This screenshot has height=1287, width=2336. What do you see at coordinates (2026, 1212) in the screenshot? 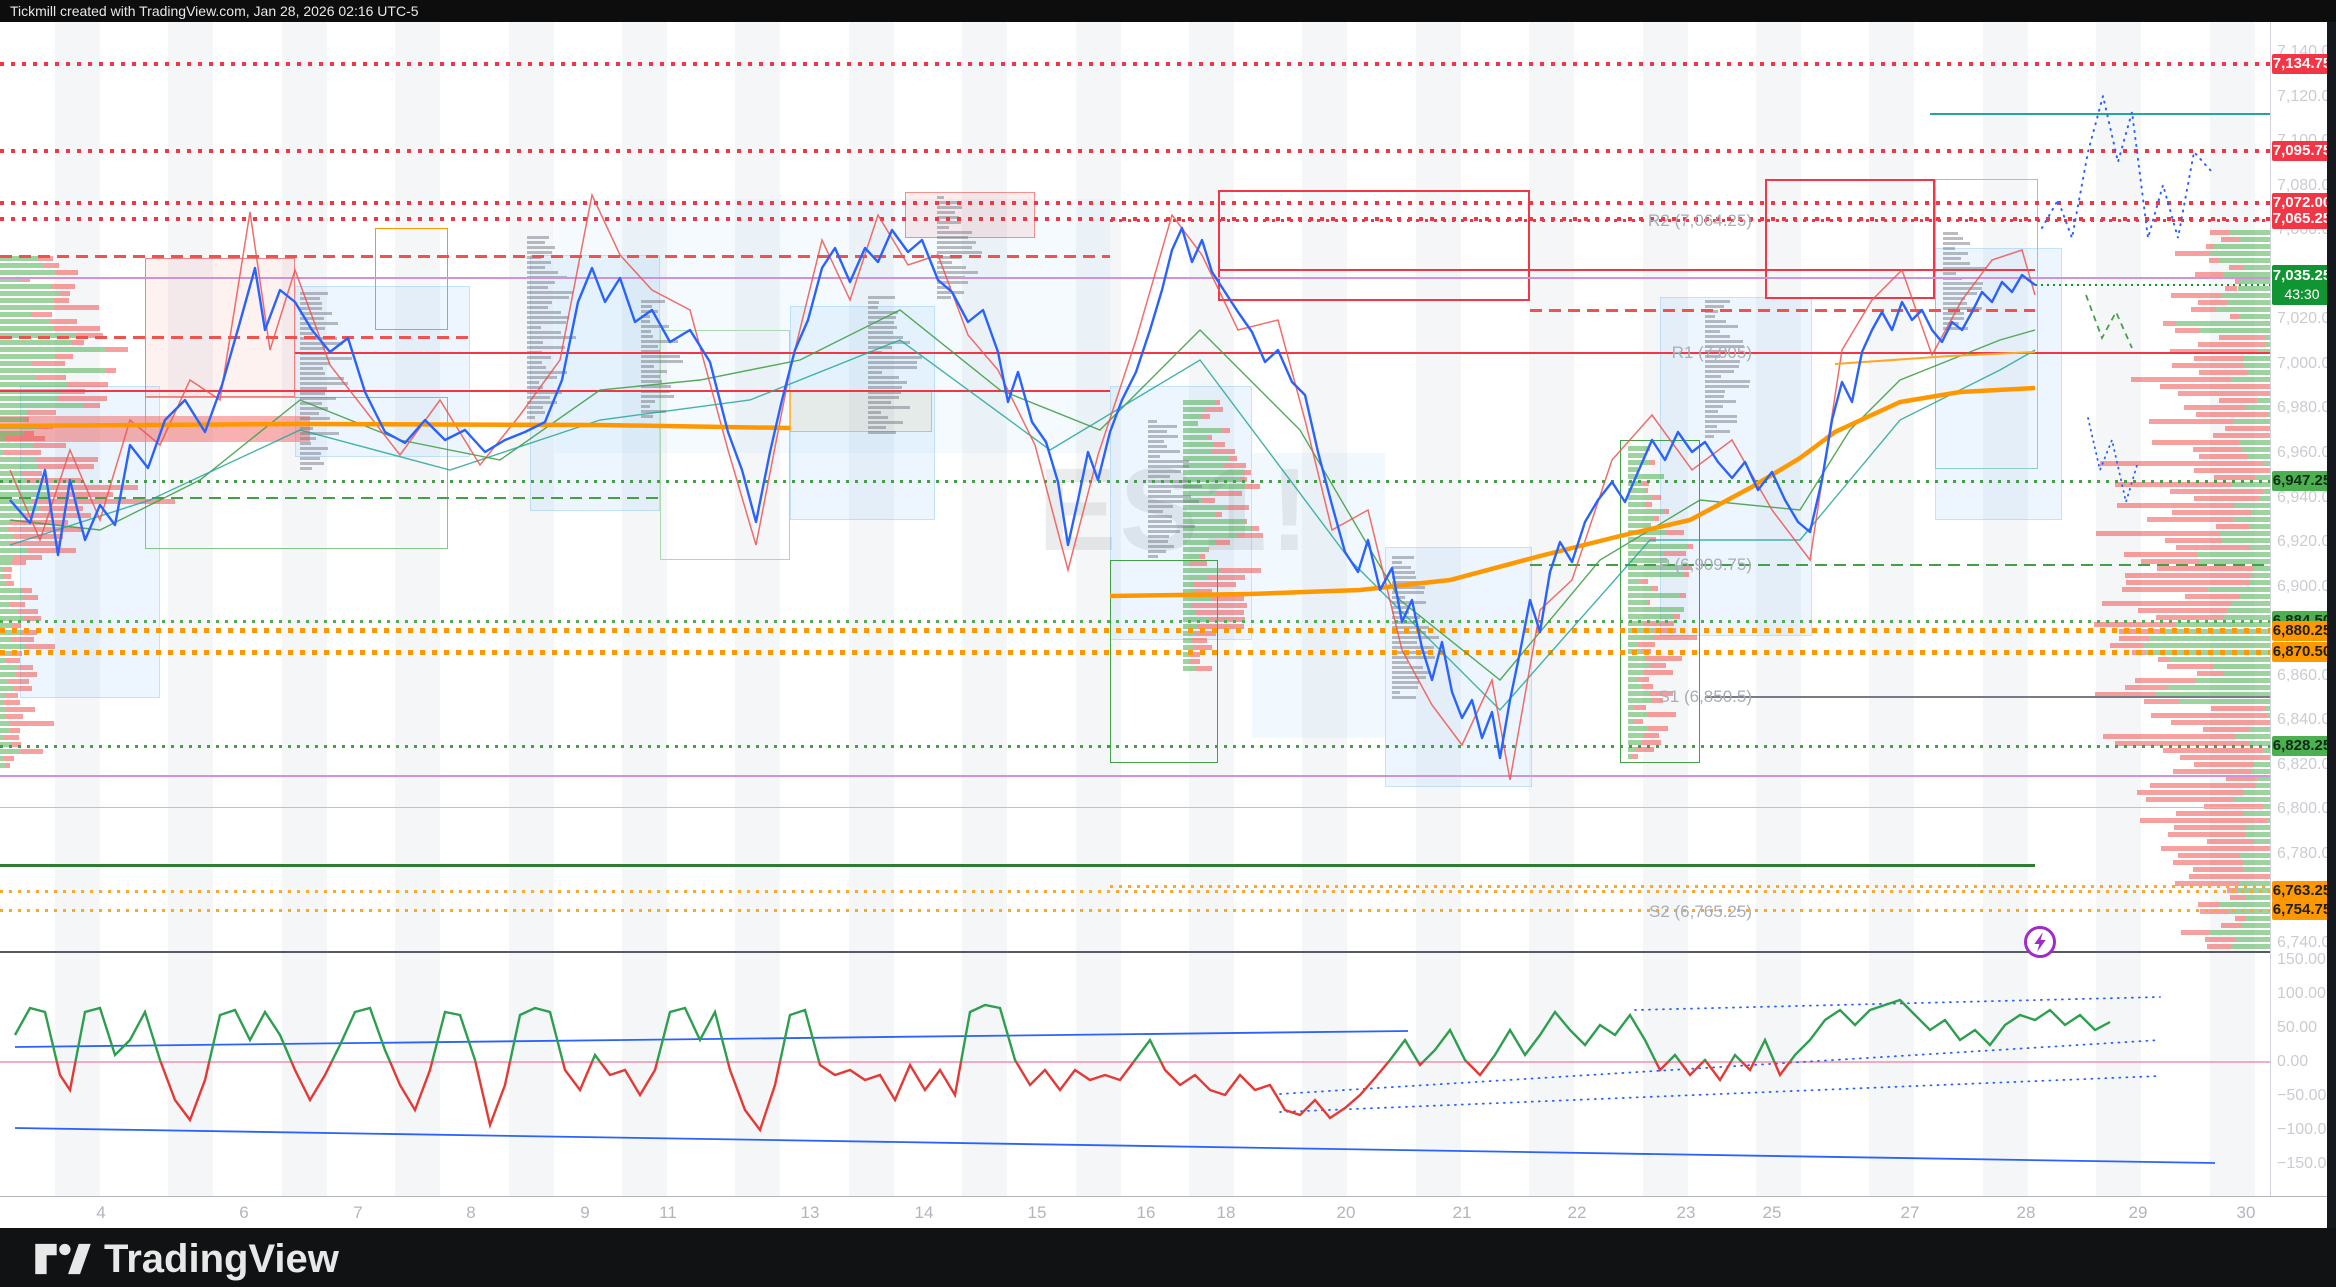
I see `time-tick-label: 28` at bounding box center [2026, 1212].